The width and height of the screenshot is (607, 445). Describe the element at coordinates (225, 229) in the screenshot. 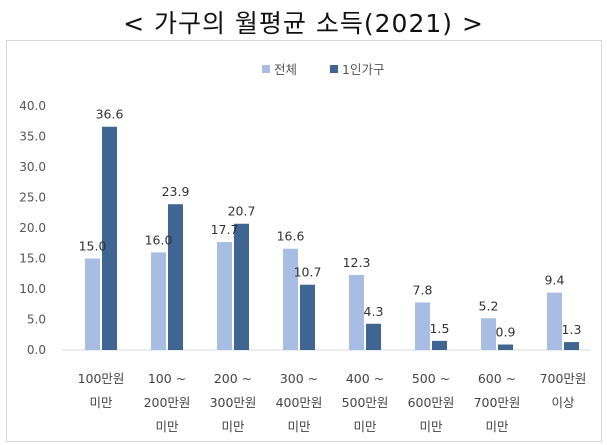

I see `data-label: 17.7` at that location.